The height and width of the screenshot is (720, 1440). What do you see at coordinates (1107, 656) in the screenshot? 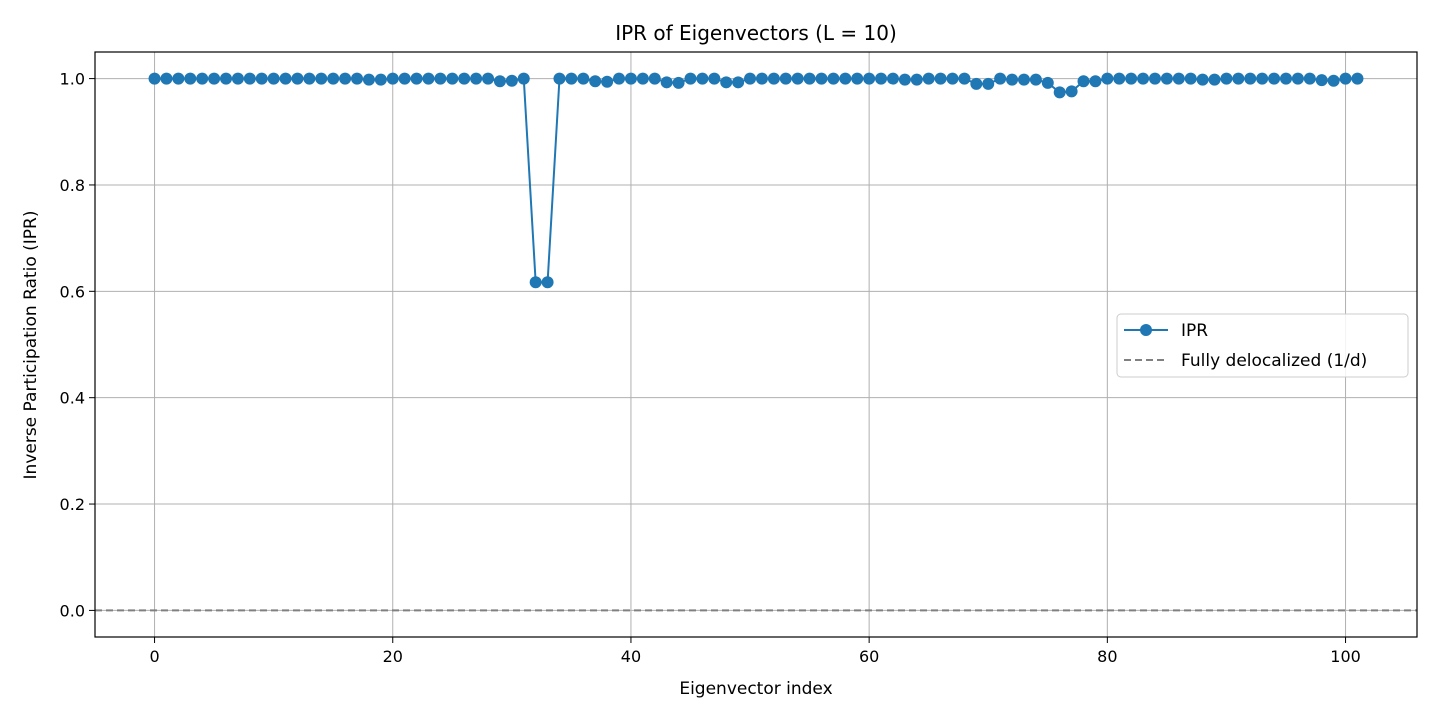
I see `x-tick-label: 80` at bounding box center [1107, 656].